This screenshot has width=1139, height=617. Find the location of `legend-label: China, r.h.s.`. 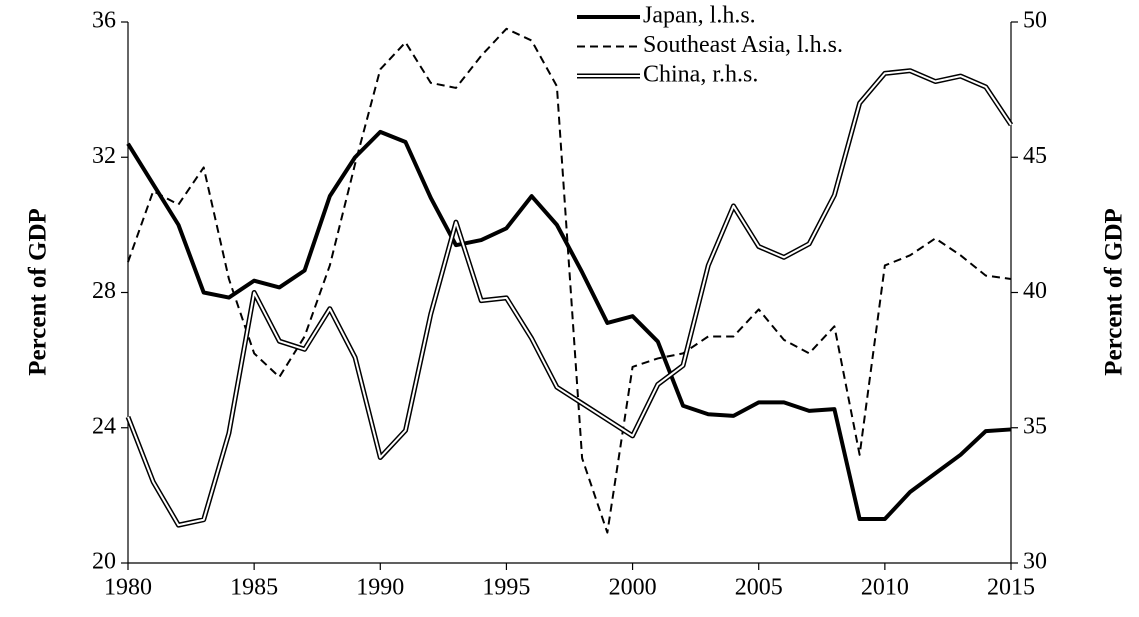

legend-label: China, r.h.s. is located at coordinates (700, 75).